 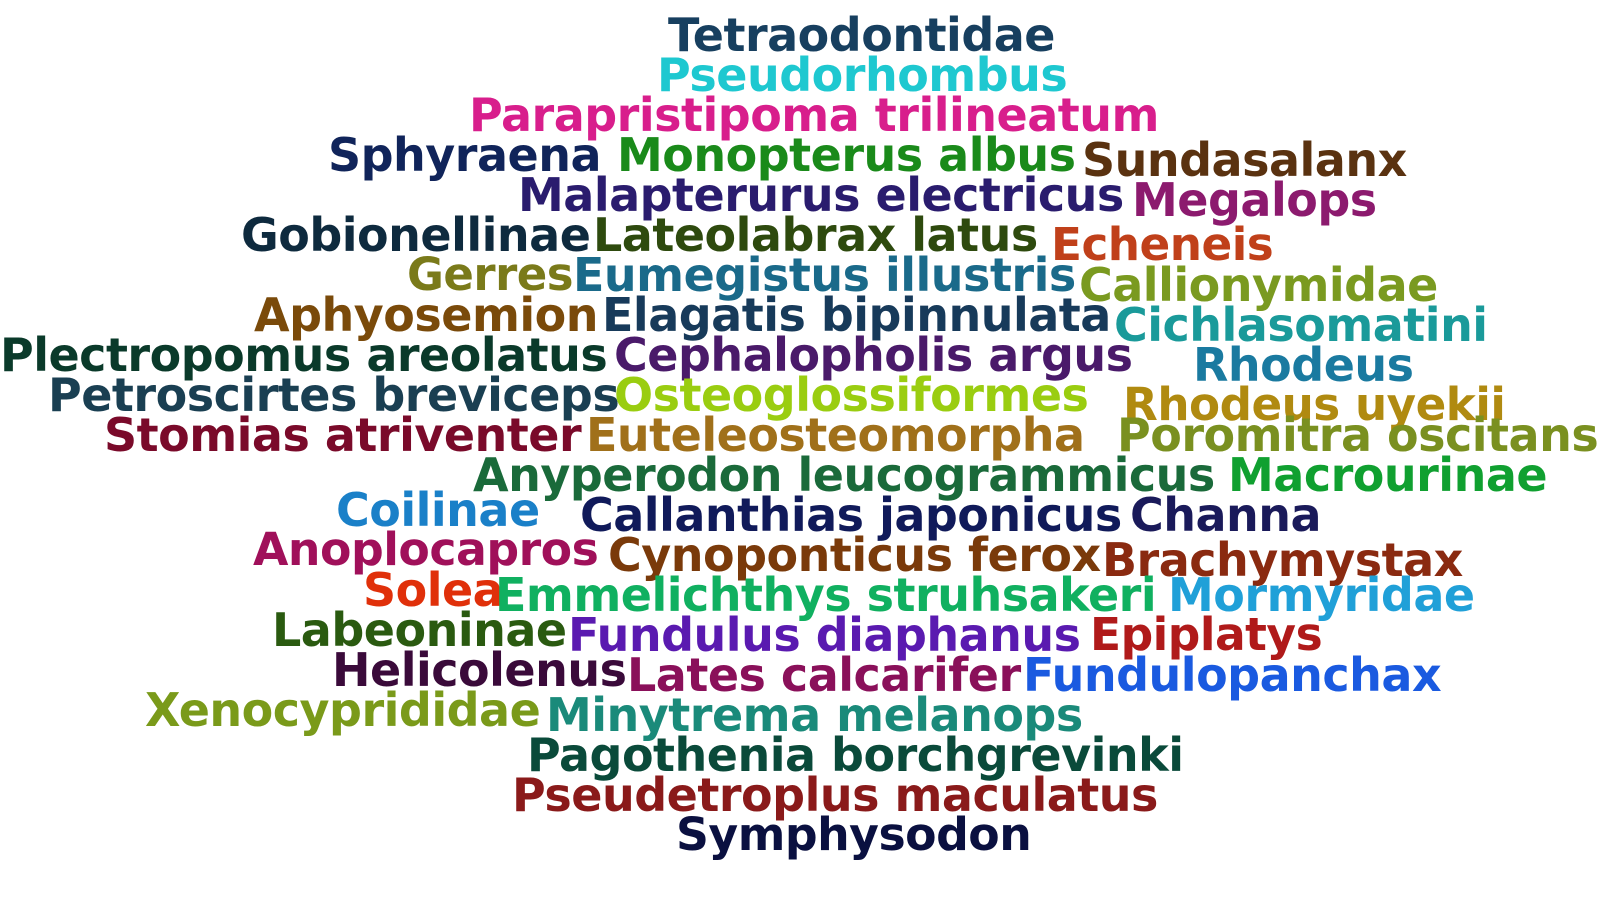 I want to click on word: Labeoninae, so click(x=419, y=630).